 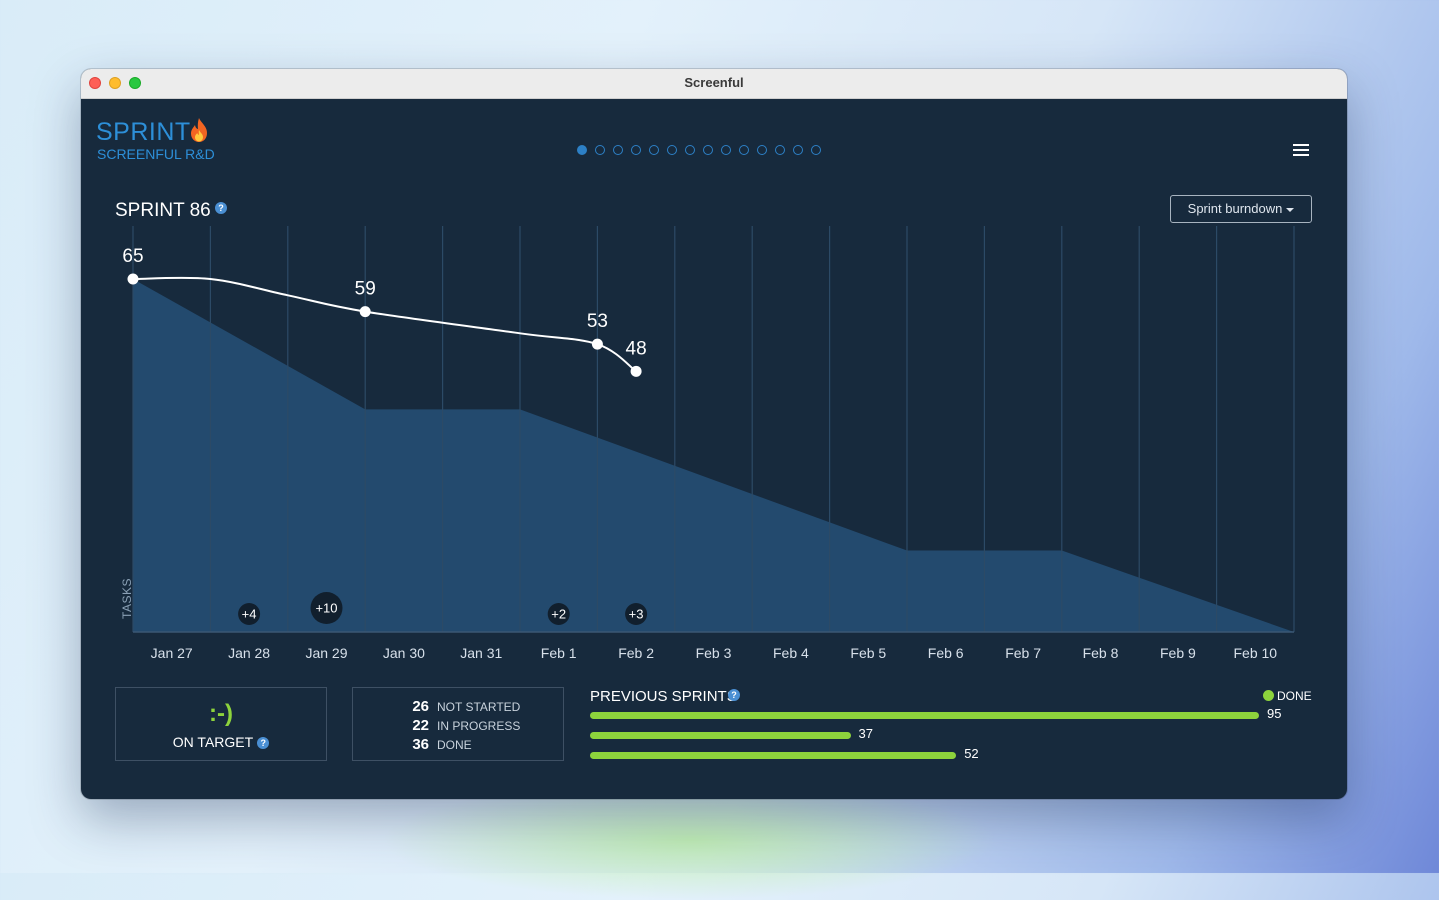 What do you see at coordinates (420, 706) in the screenshot?
I see `count-value: 26` at bounding box center [420, 706].